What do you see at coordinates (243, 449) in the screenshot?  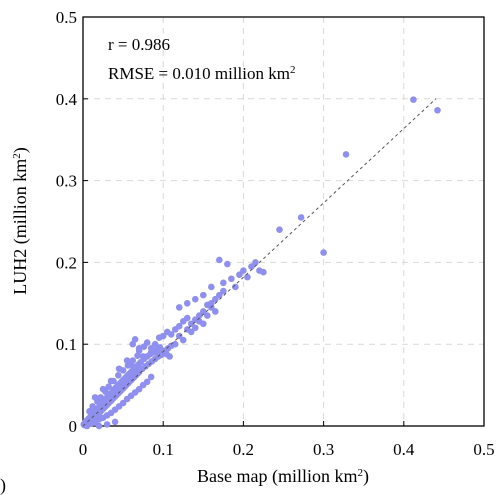 I see `x-tick-label: 0.2` at bounding box center [243, 449].